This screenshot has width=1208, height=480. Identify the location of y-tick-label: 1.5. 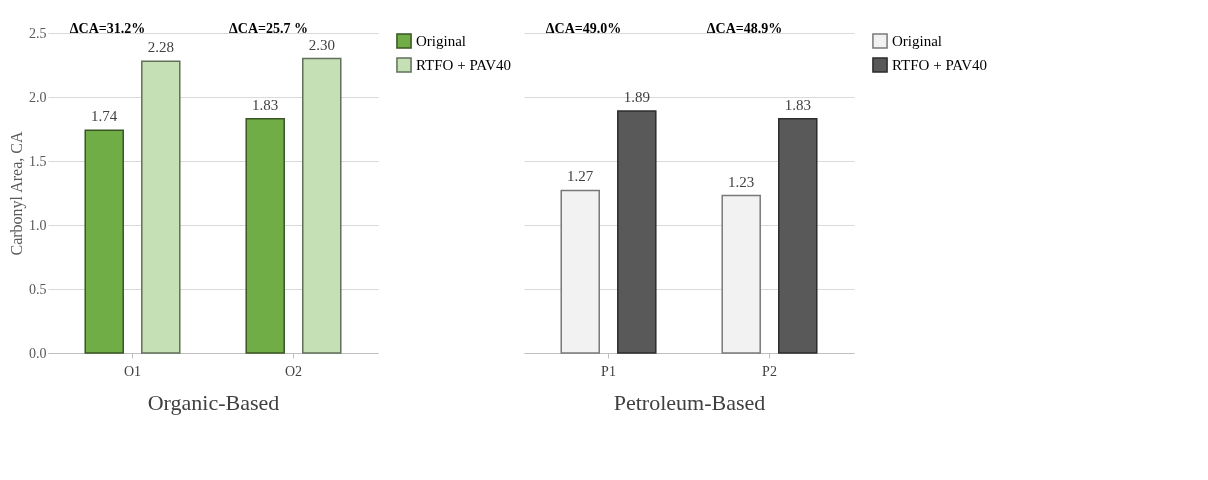
(38, 161).